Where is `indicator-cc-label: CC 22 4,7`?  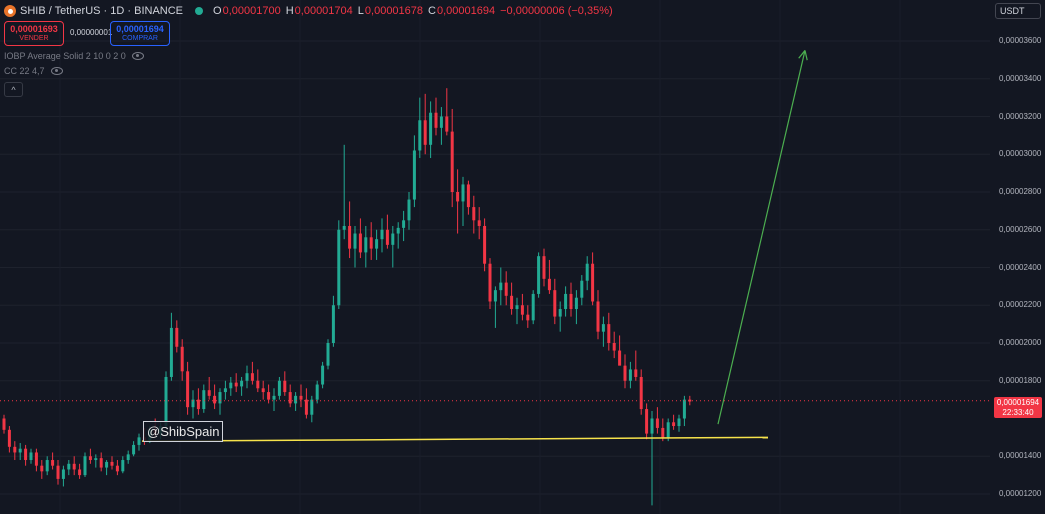
indicator-cc-label: CC 22 4,7 is located at coordinates (24, 71).